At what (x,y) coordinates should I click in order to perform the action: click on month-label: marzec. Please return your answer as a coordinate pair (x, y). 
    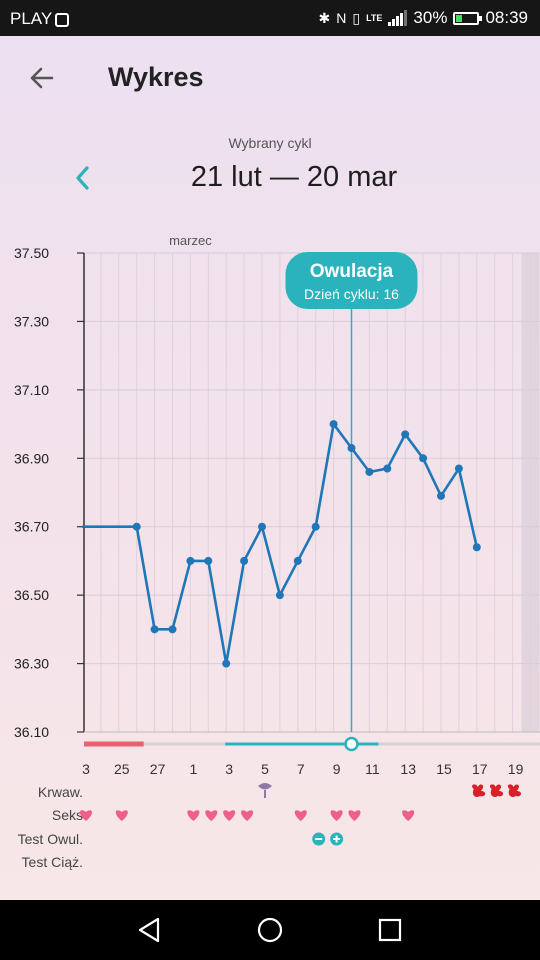
    Looking at the image, I should click on (190, 240).